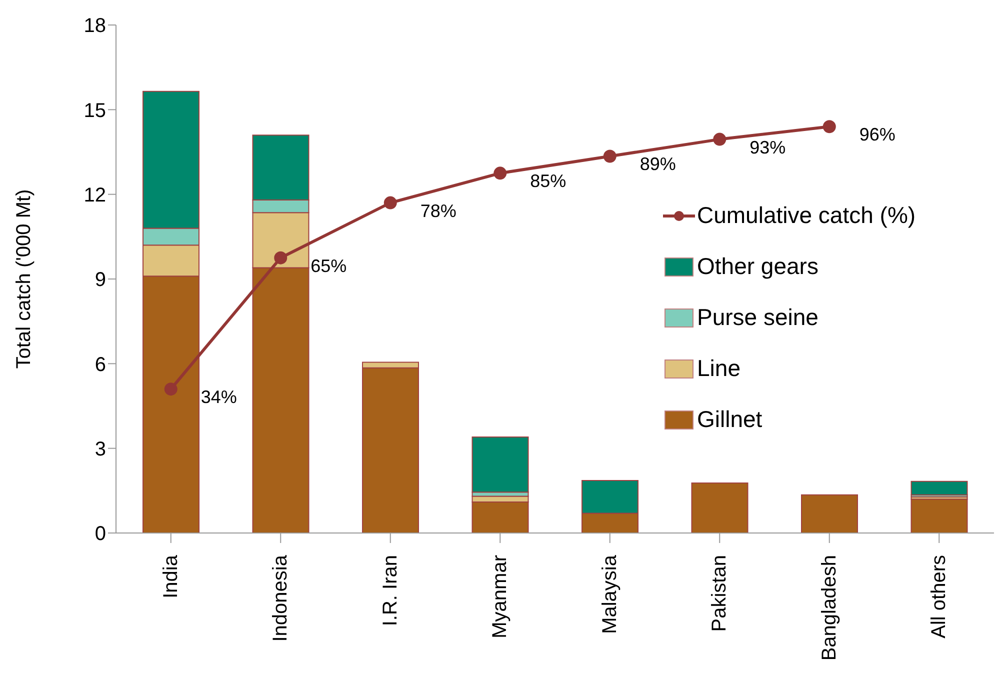  Describe the element at coordinates (877, 134) in the screenshot. I see `data-label: 96%` at that location.